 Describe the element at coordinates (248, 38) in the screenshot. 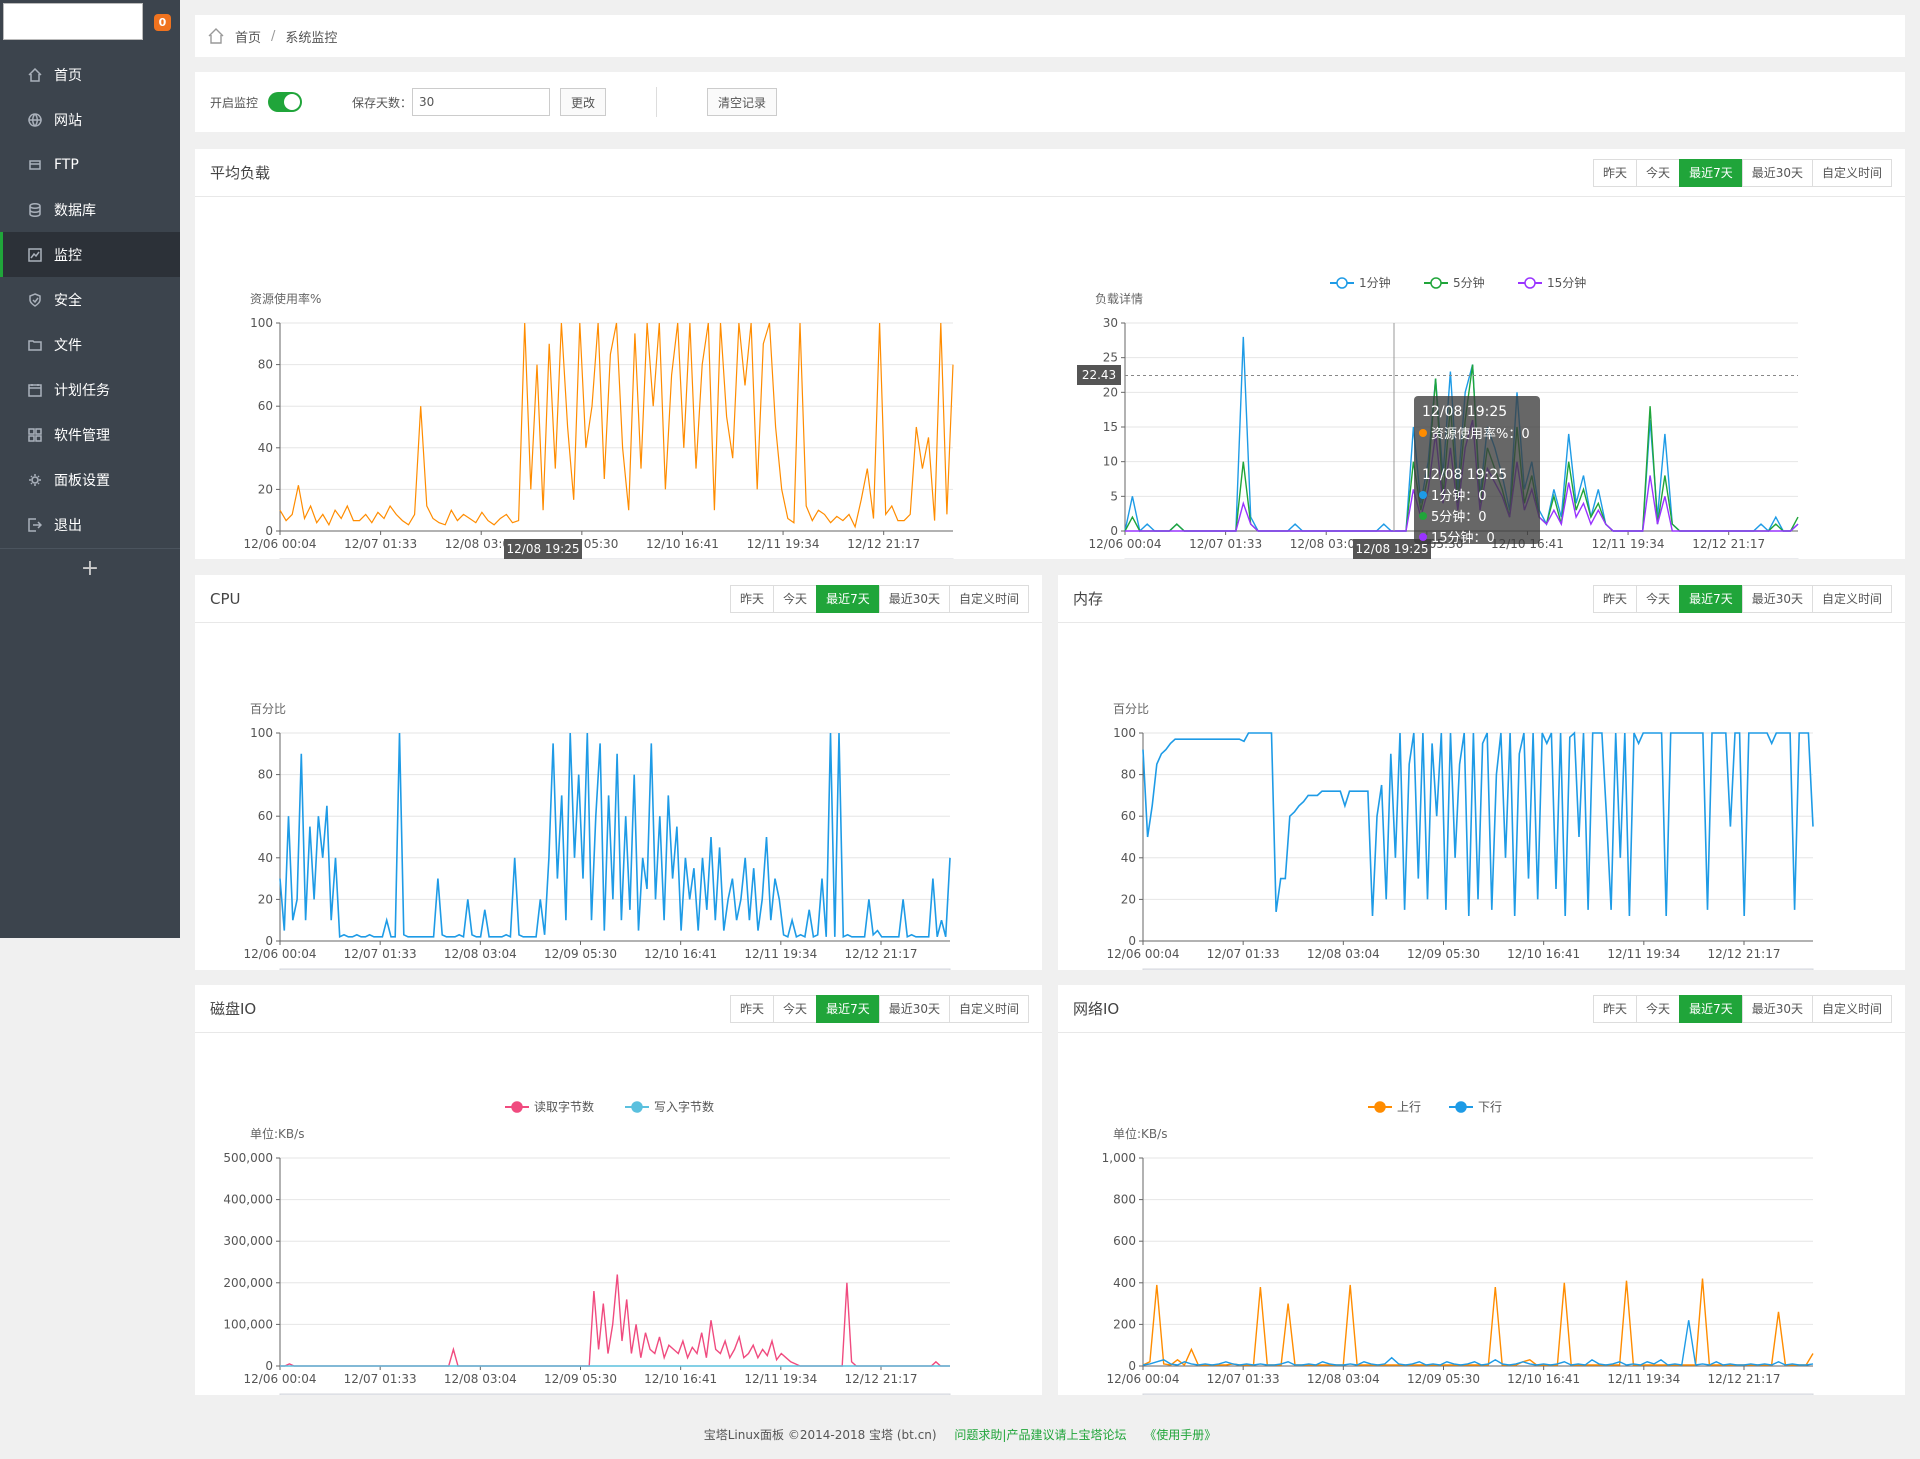

I see `breadcrumb-home: 首页` at that location.